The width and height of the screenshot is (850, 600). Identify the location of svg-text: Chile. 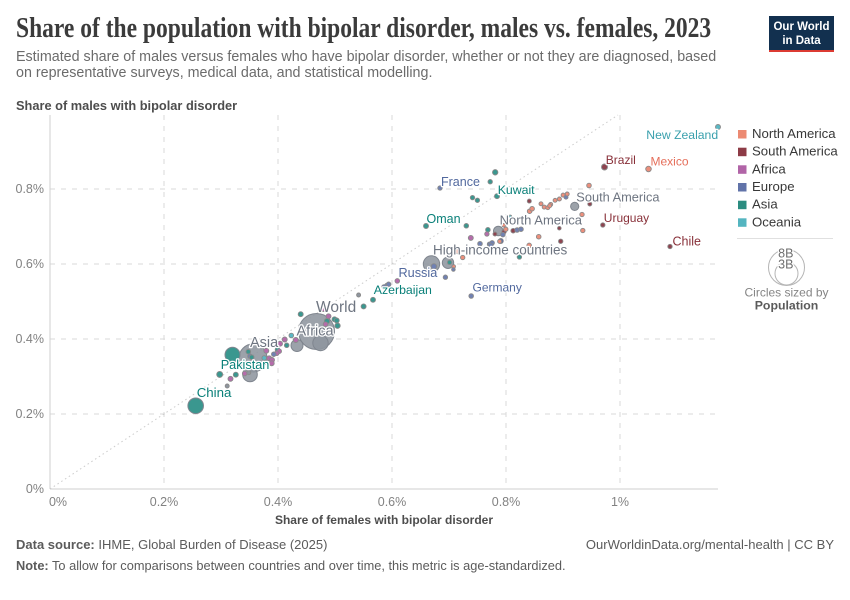
(687, 242).